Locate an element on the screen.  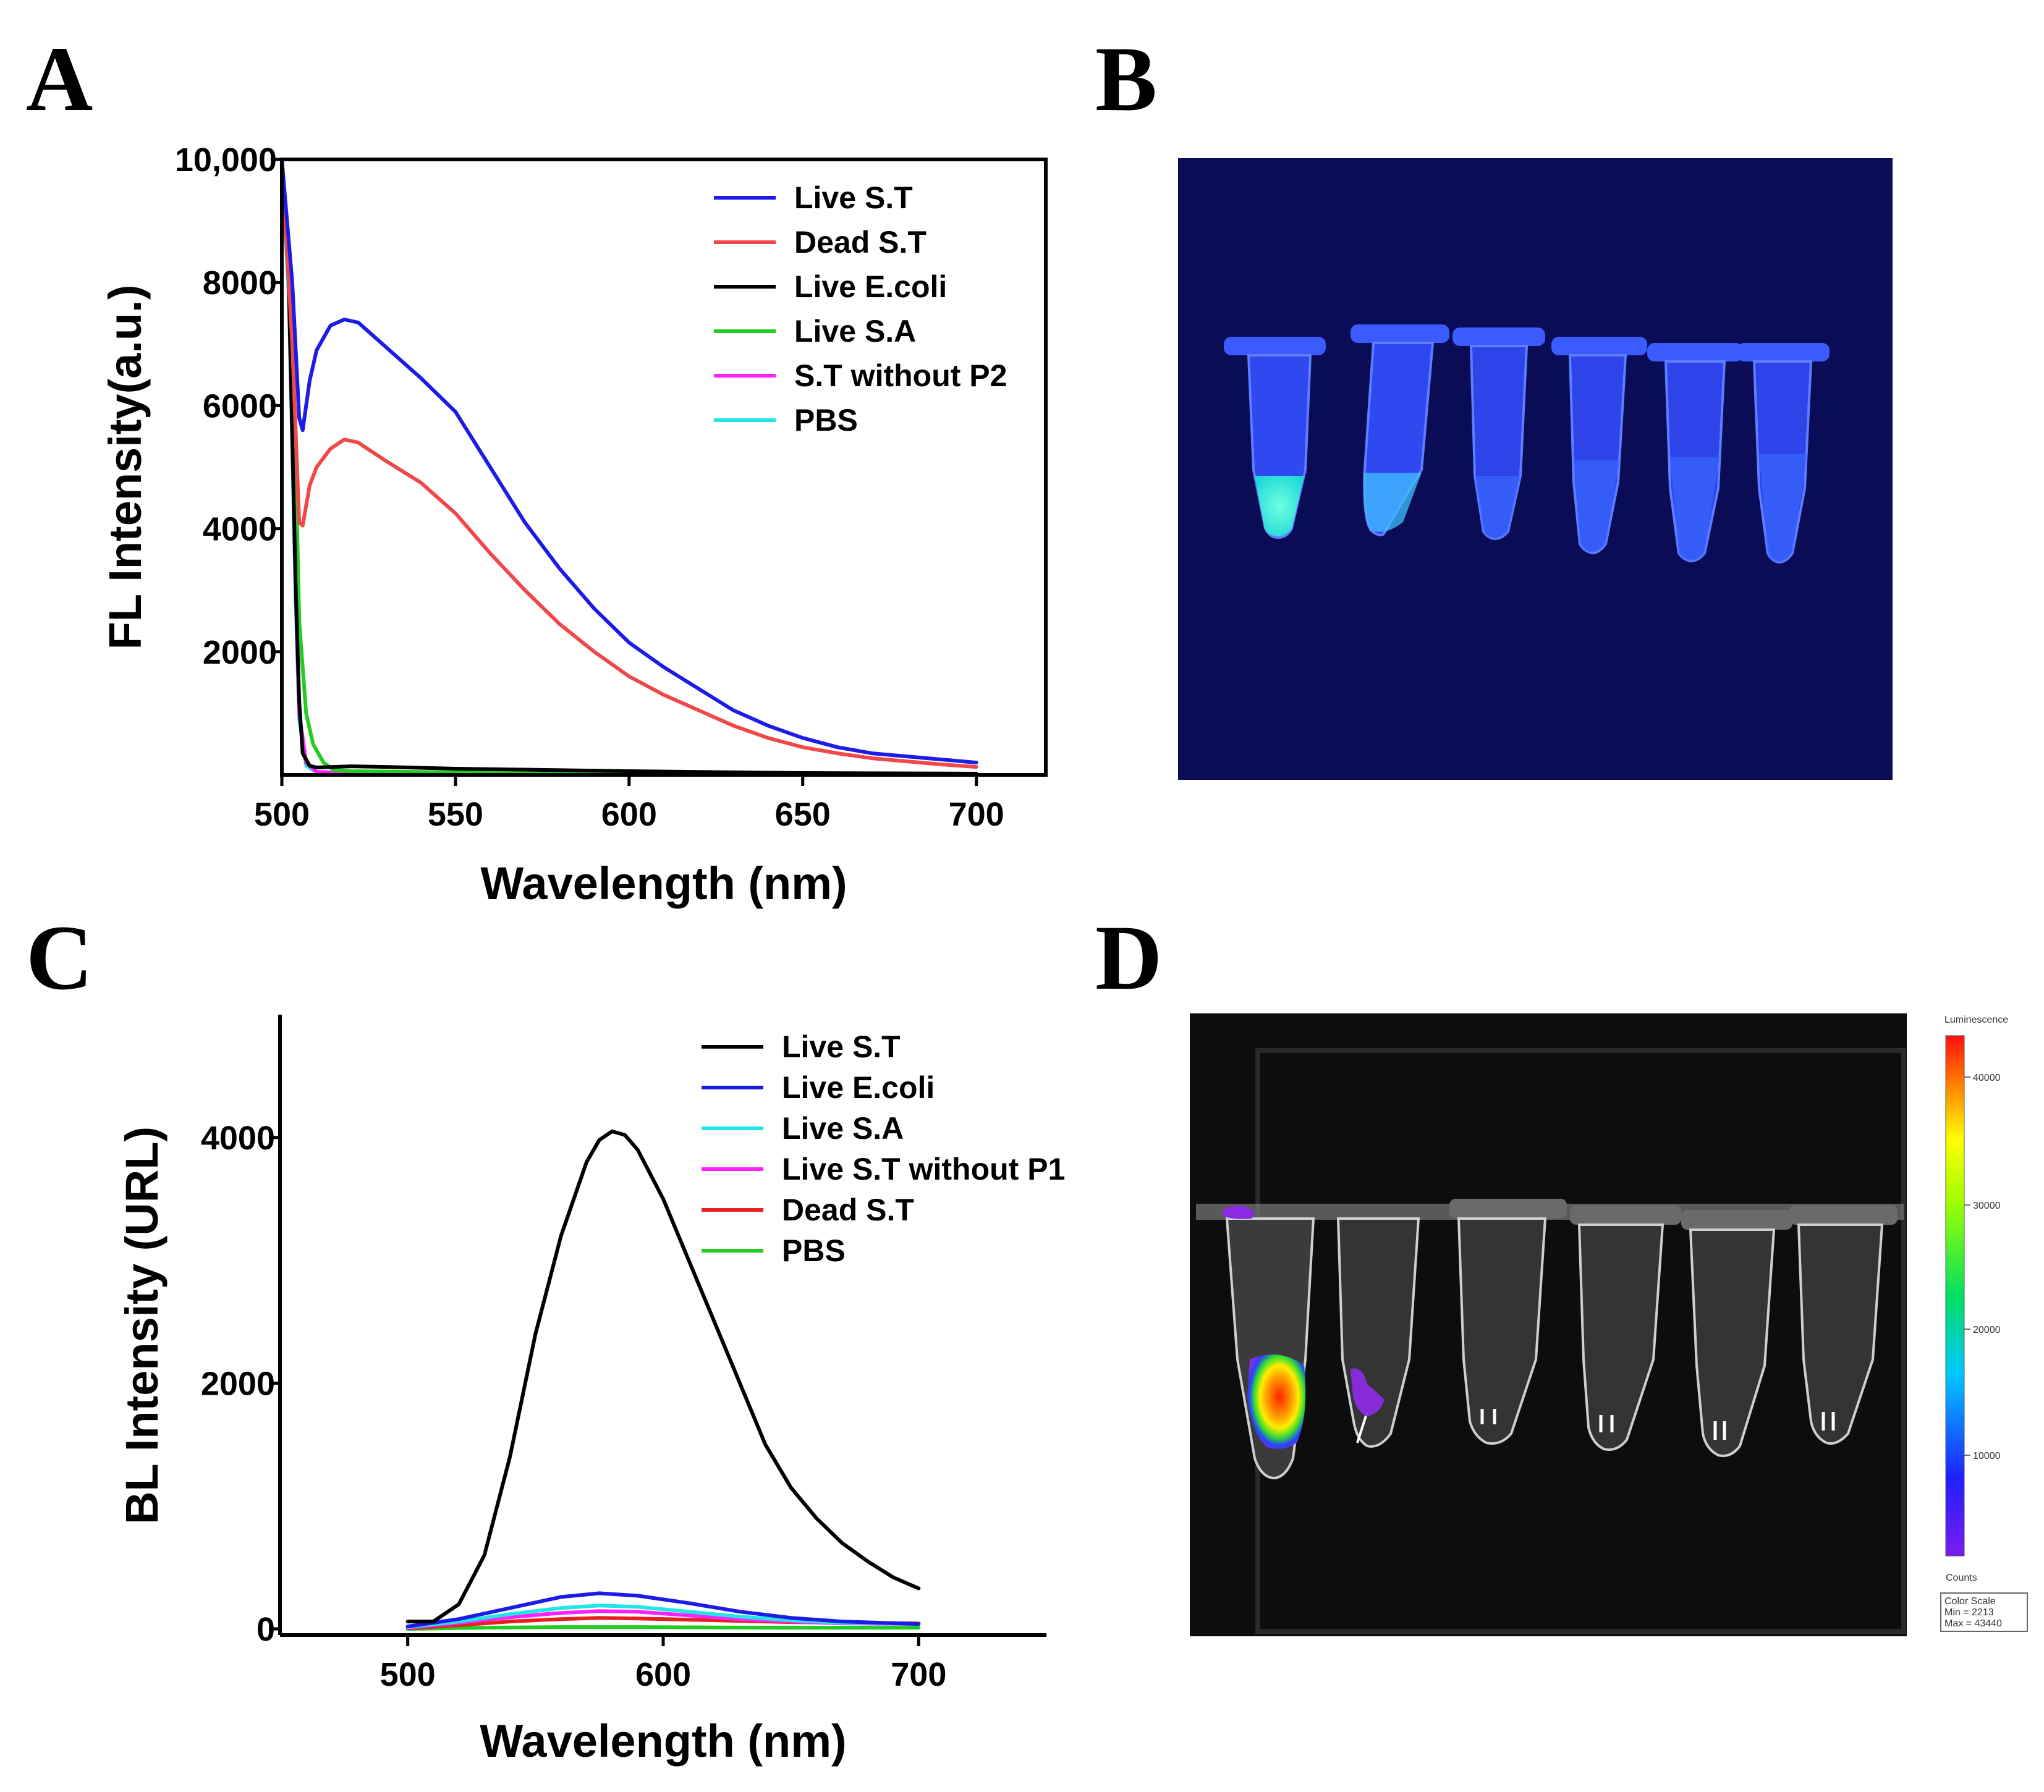
chart-a-ytick-label: 2000 is located at coordinates (240, 653).